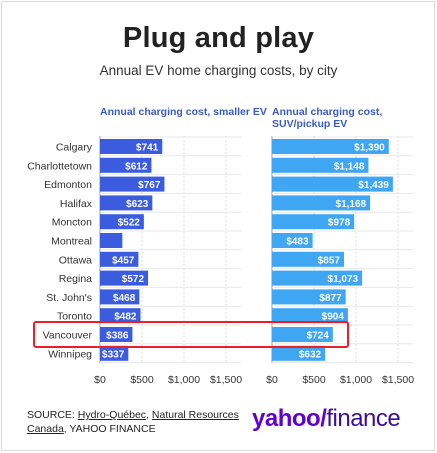 The height and width of the screenshot is (453, 437). I want to click on yahoo-finance-logo: yahoo/finance, so click(326, 419).